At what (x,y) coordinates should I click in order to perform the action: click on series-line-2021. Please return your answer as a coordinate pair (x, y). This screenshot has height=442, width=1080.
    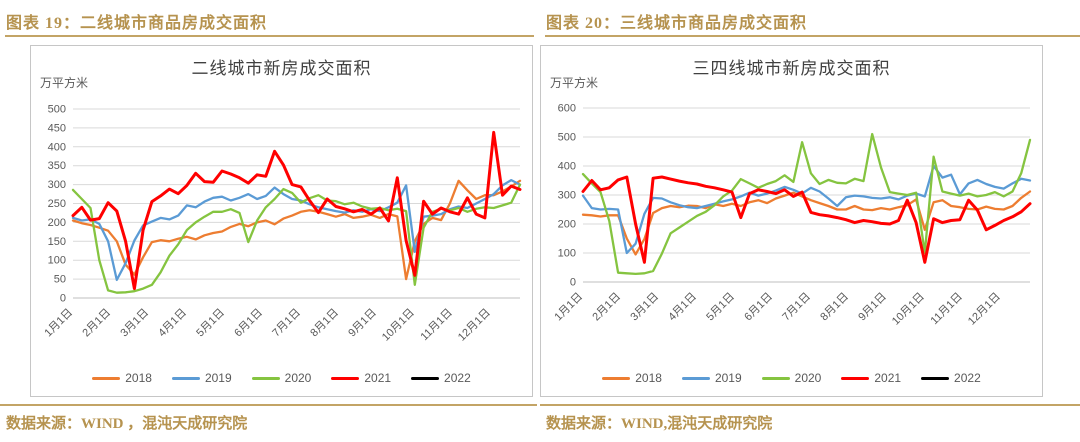
    Looking at the image, I should click on (806, 219).